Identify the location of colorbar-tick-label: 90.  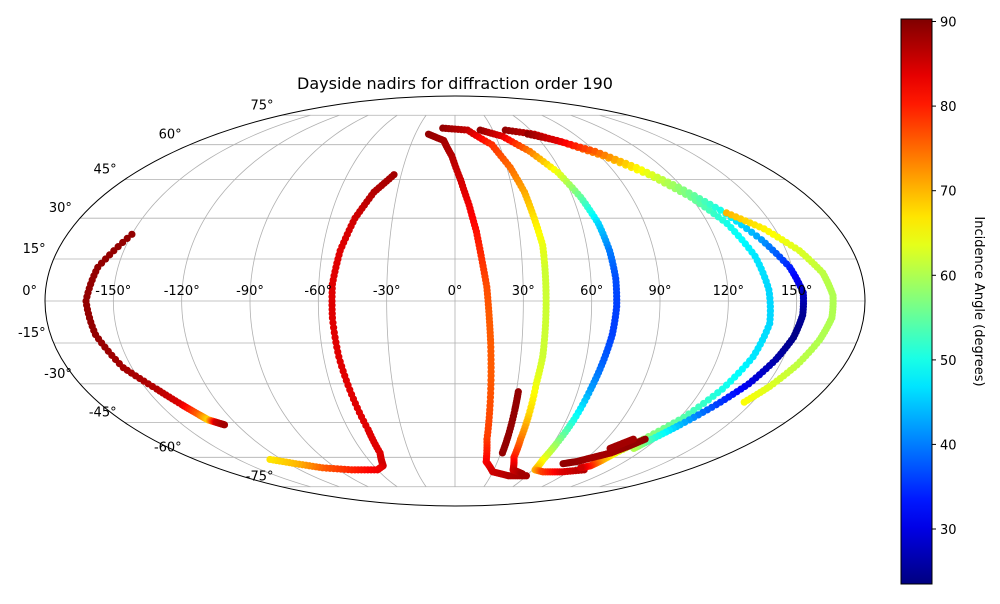
(948, 23).